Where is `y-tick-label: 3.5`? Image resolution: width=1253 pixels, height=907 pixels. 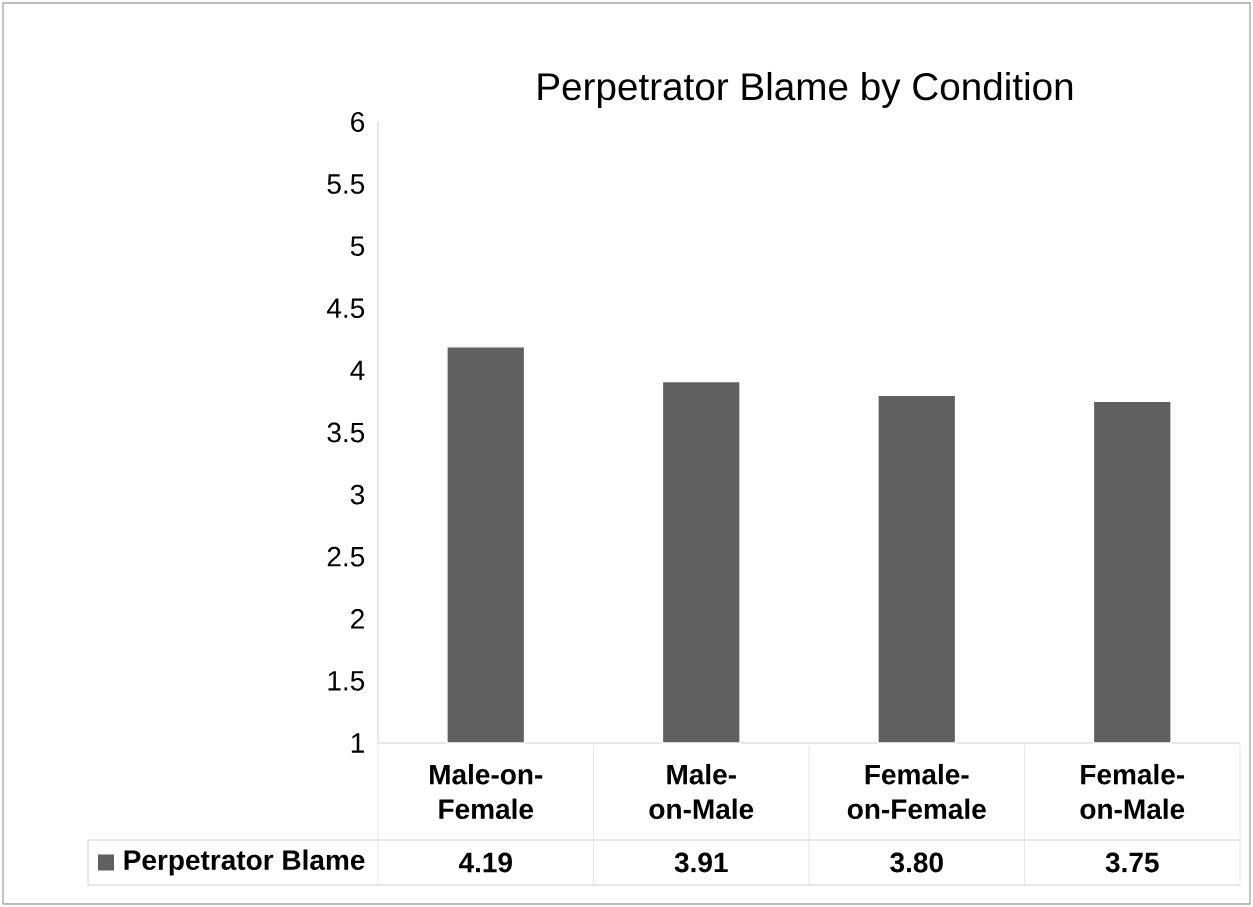 y-tick-label: 3.5 is located at coordinates (346, 432).